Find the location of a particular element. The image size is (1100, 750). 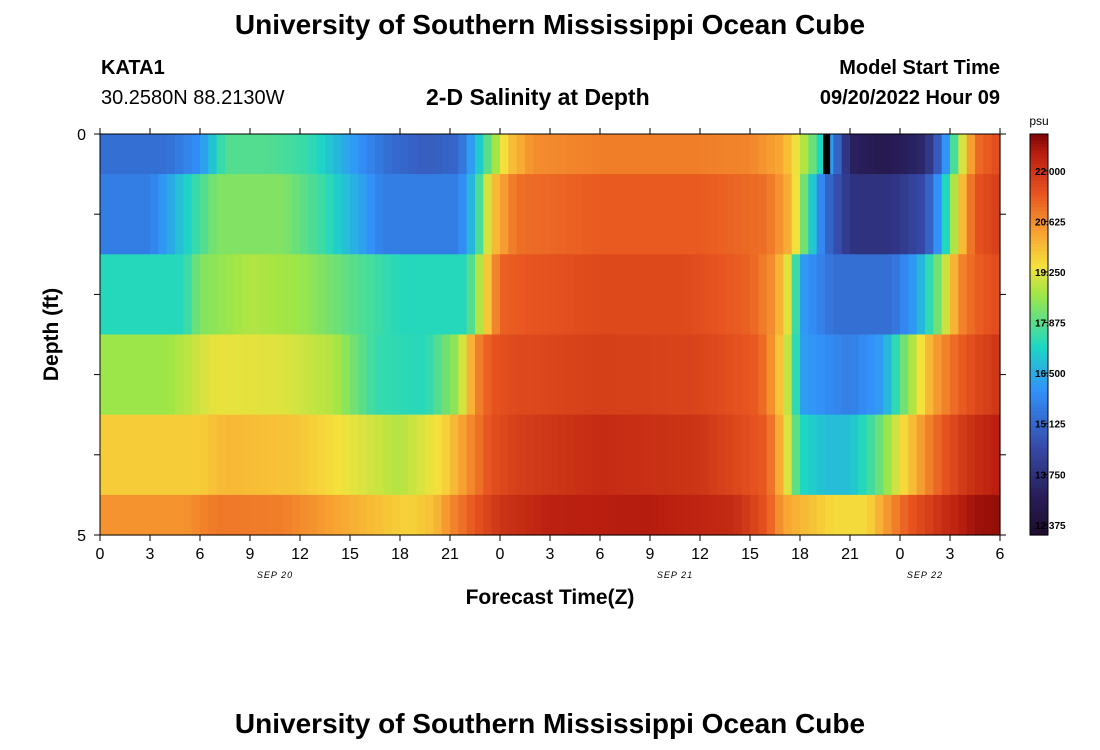

no-data-marker is located at coordinates (827, 154).